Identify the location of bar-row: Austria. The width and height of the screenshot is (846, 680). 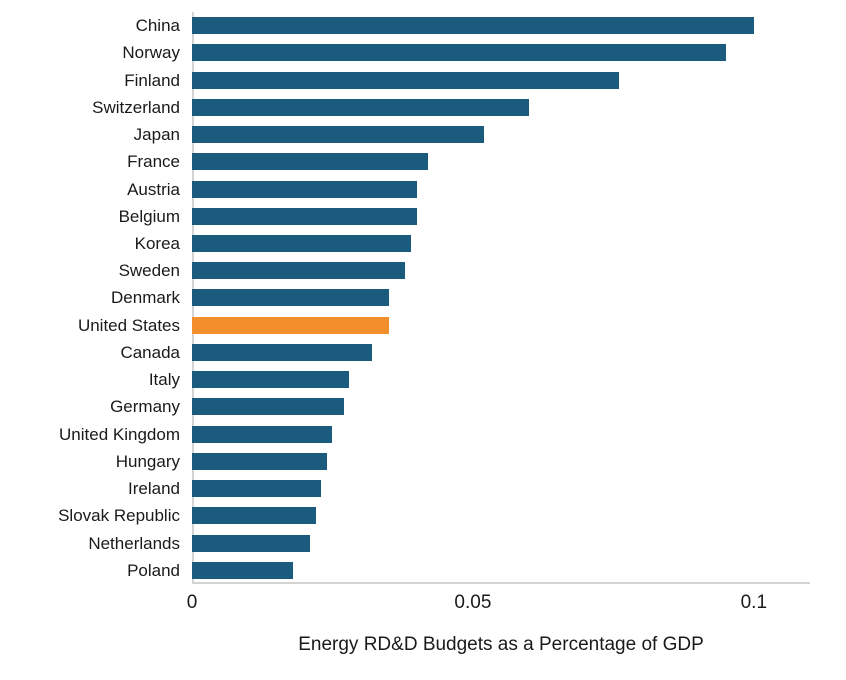
(405, 189).